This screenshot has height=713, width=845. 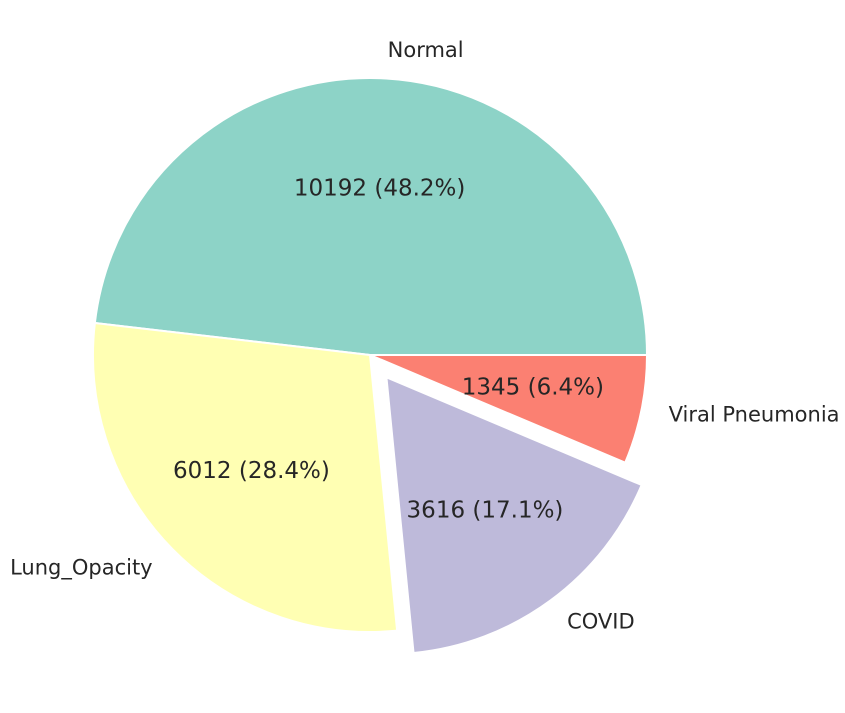 What do you see at coordinates (380, 189) in the screenshot?
I see `slice-value-normal: 10192 (48.2%)` at bounding box center [380, 189].